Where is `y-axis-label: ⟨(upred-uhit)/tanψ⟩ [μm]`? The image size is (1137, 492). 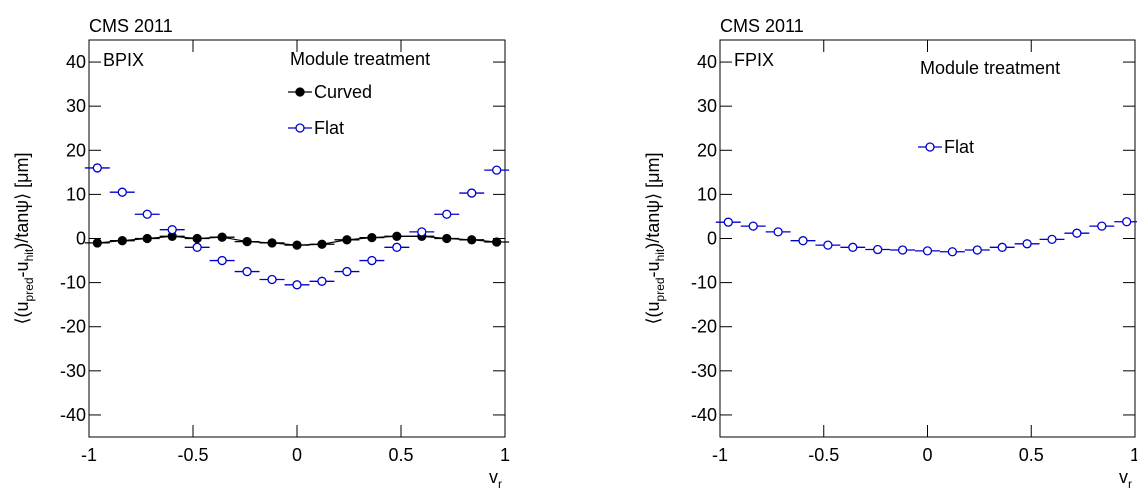 y-axis-label: ⟨(upred-uhit)/tanψ⟩ [μm] is located at coordinates (655, 238).